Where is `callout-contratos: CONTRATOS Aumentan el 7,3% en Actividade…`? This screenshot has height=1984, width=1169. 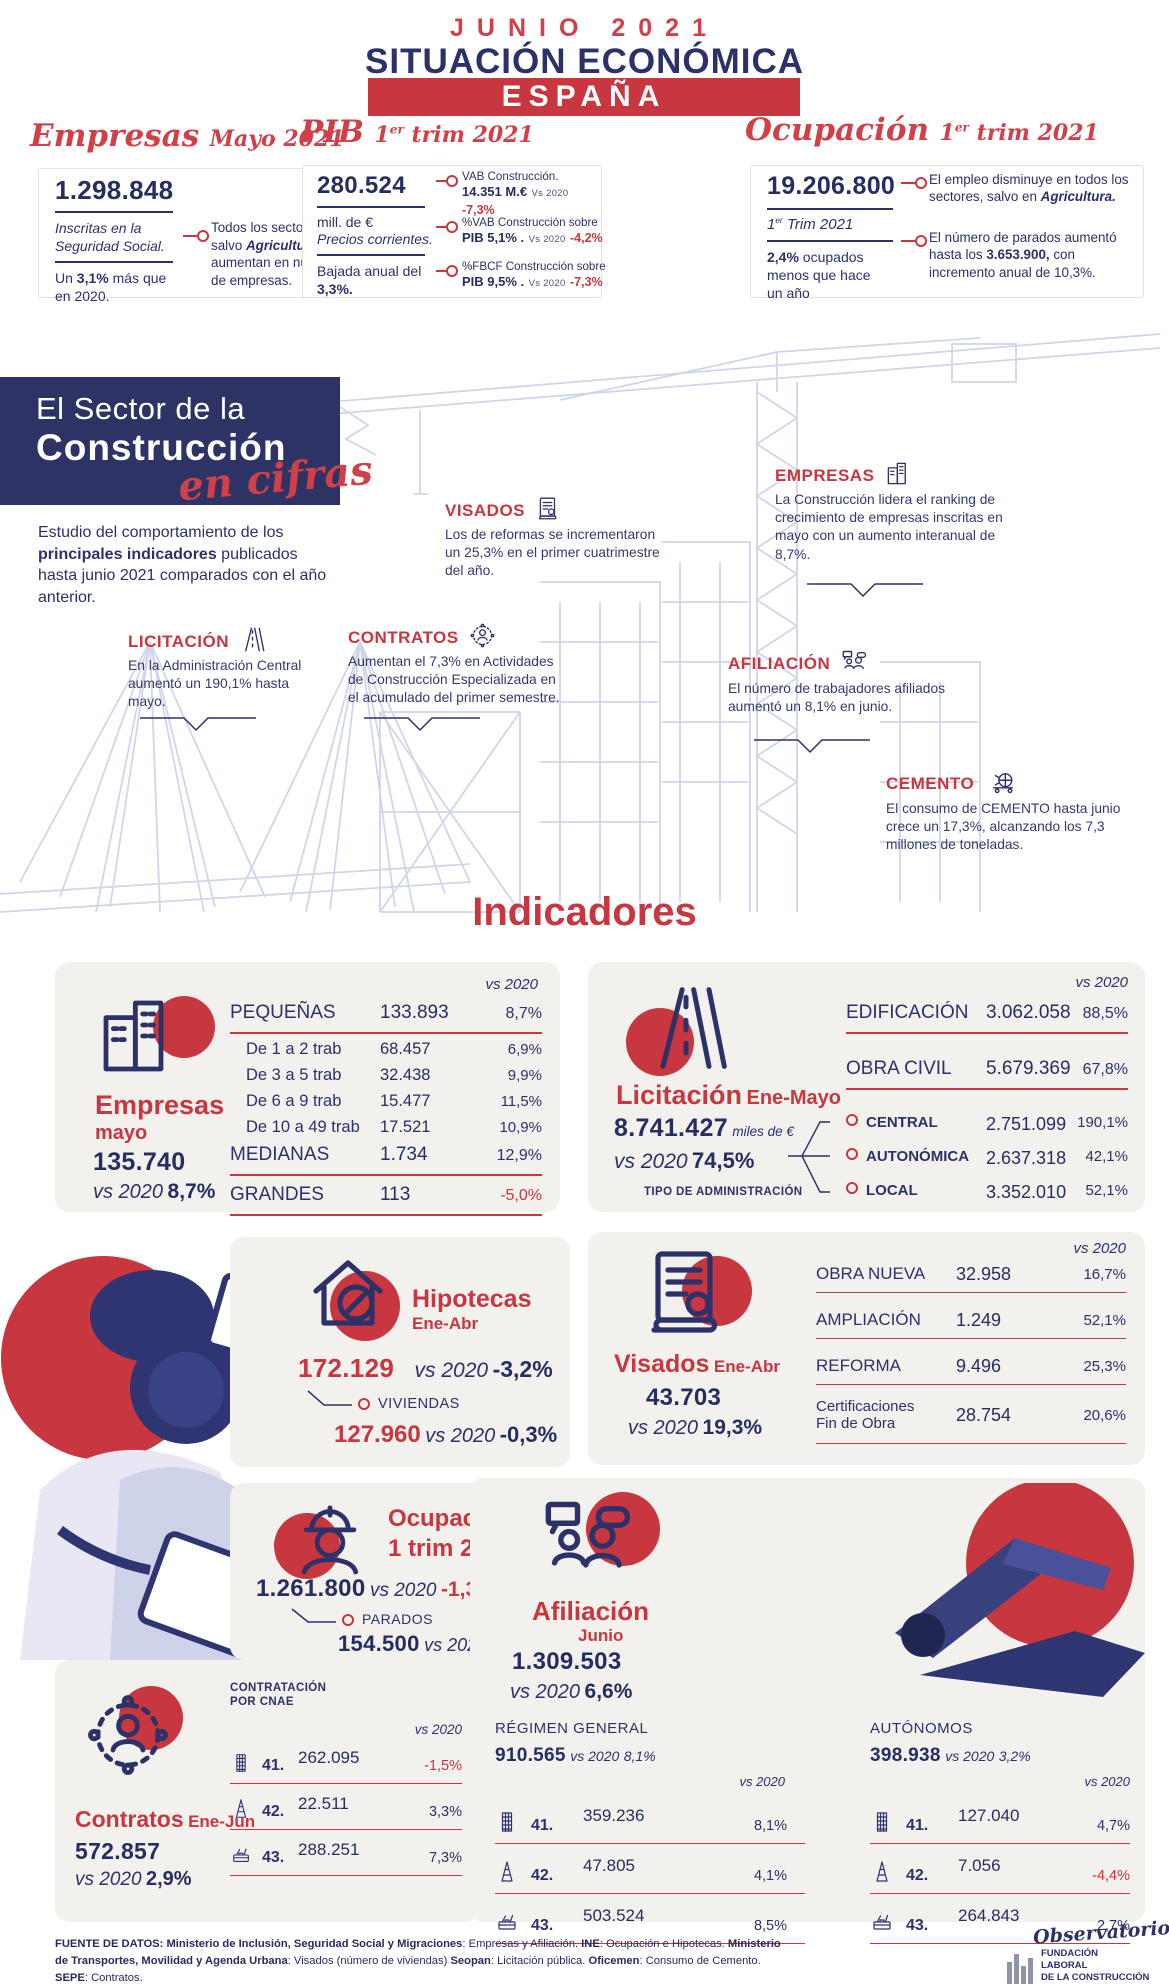 callout-contratos: CONTRATOS Aumentan el 7,3% en Actividade… is located at coordinates (459, 676).